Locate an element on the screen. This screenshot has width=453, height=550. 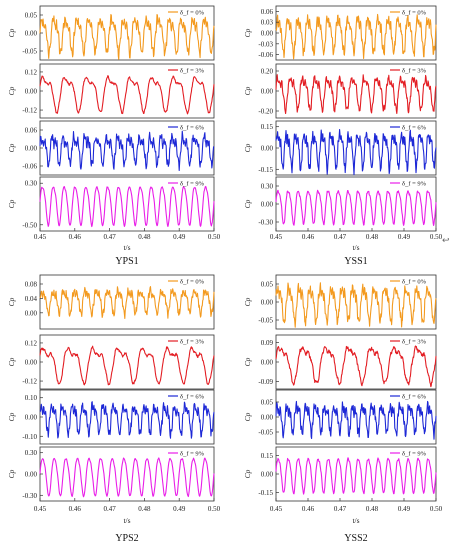
panel-4: 0.15 0.00 -0.15 Cp δ_f = 9% is located at coordinates (340, 474).